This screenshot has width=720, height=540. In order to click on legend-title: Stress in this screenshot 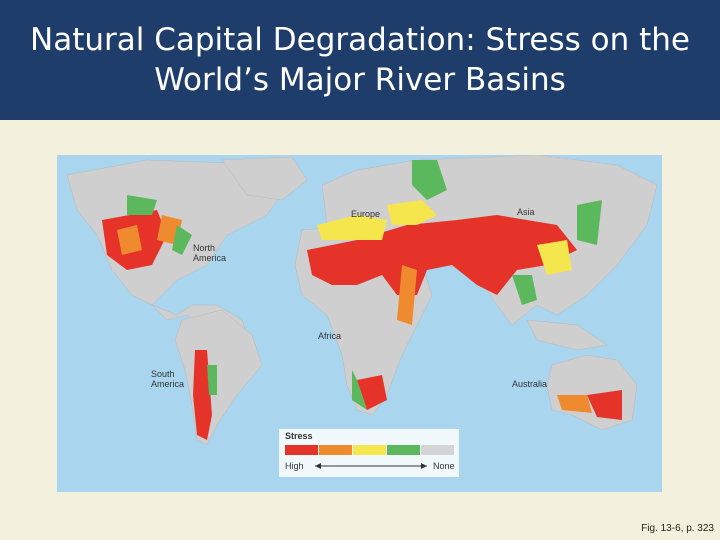, I will do `click(299, 436)`.